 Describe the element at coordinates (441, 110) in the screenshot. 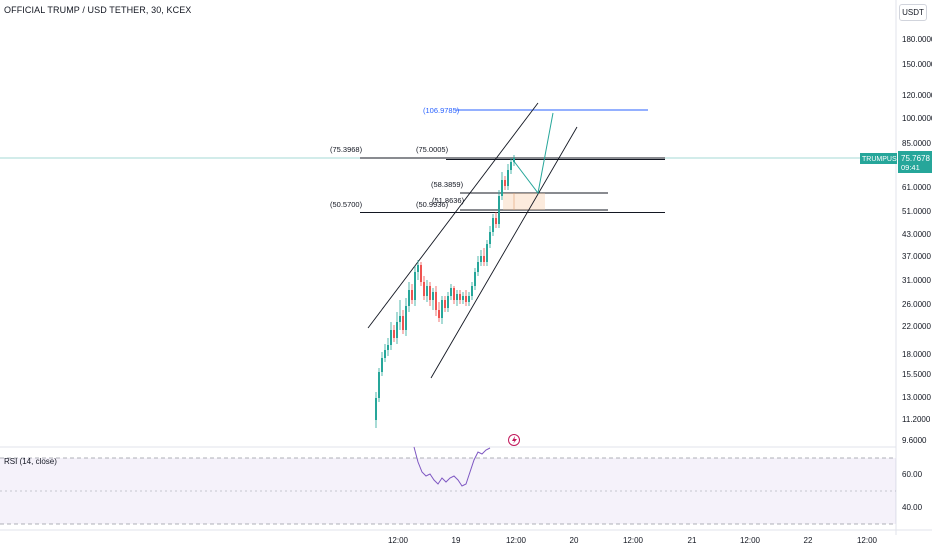

I see `level-label-106: (106.9785)` at that location.